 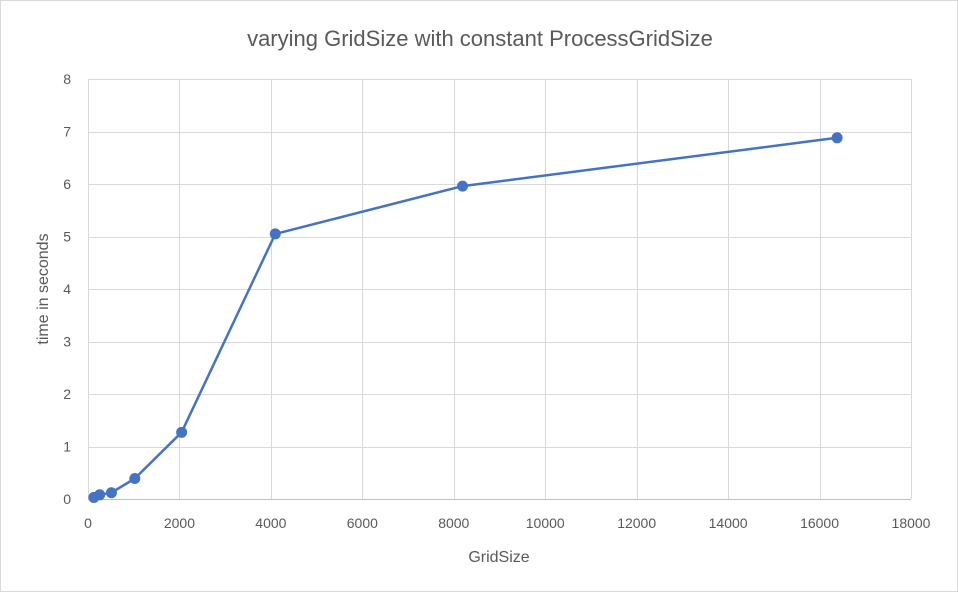 What do you see at coordinates (67, 184) in the screenshot?
I see `y-tick-label: 6` at bounding box center [67, 184].